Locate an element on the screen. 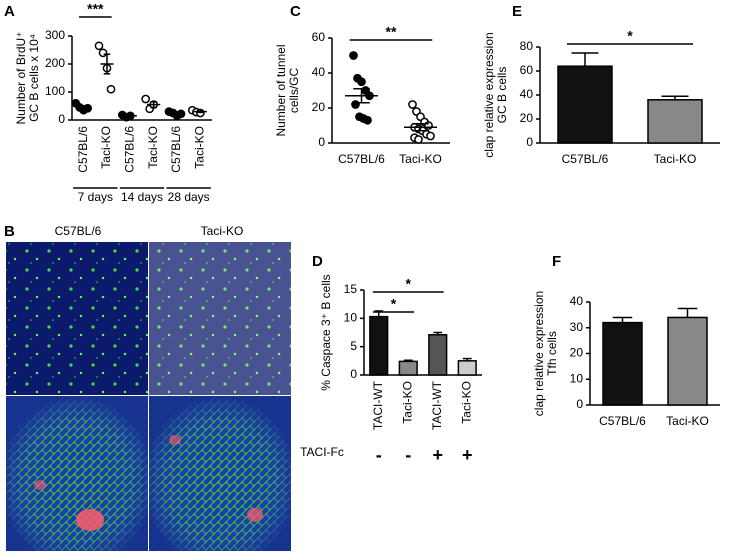 This screenshot has width=745, height=557. y-tick-label: 80 is located at coordinates (527, 46).